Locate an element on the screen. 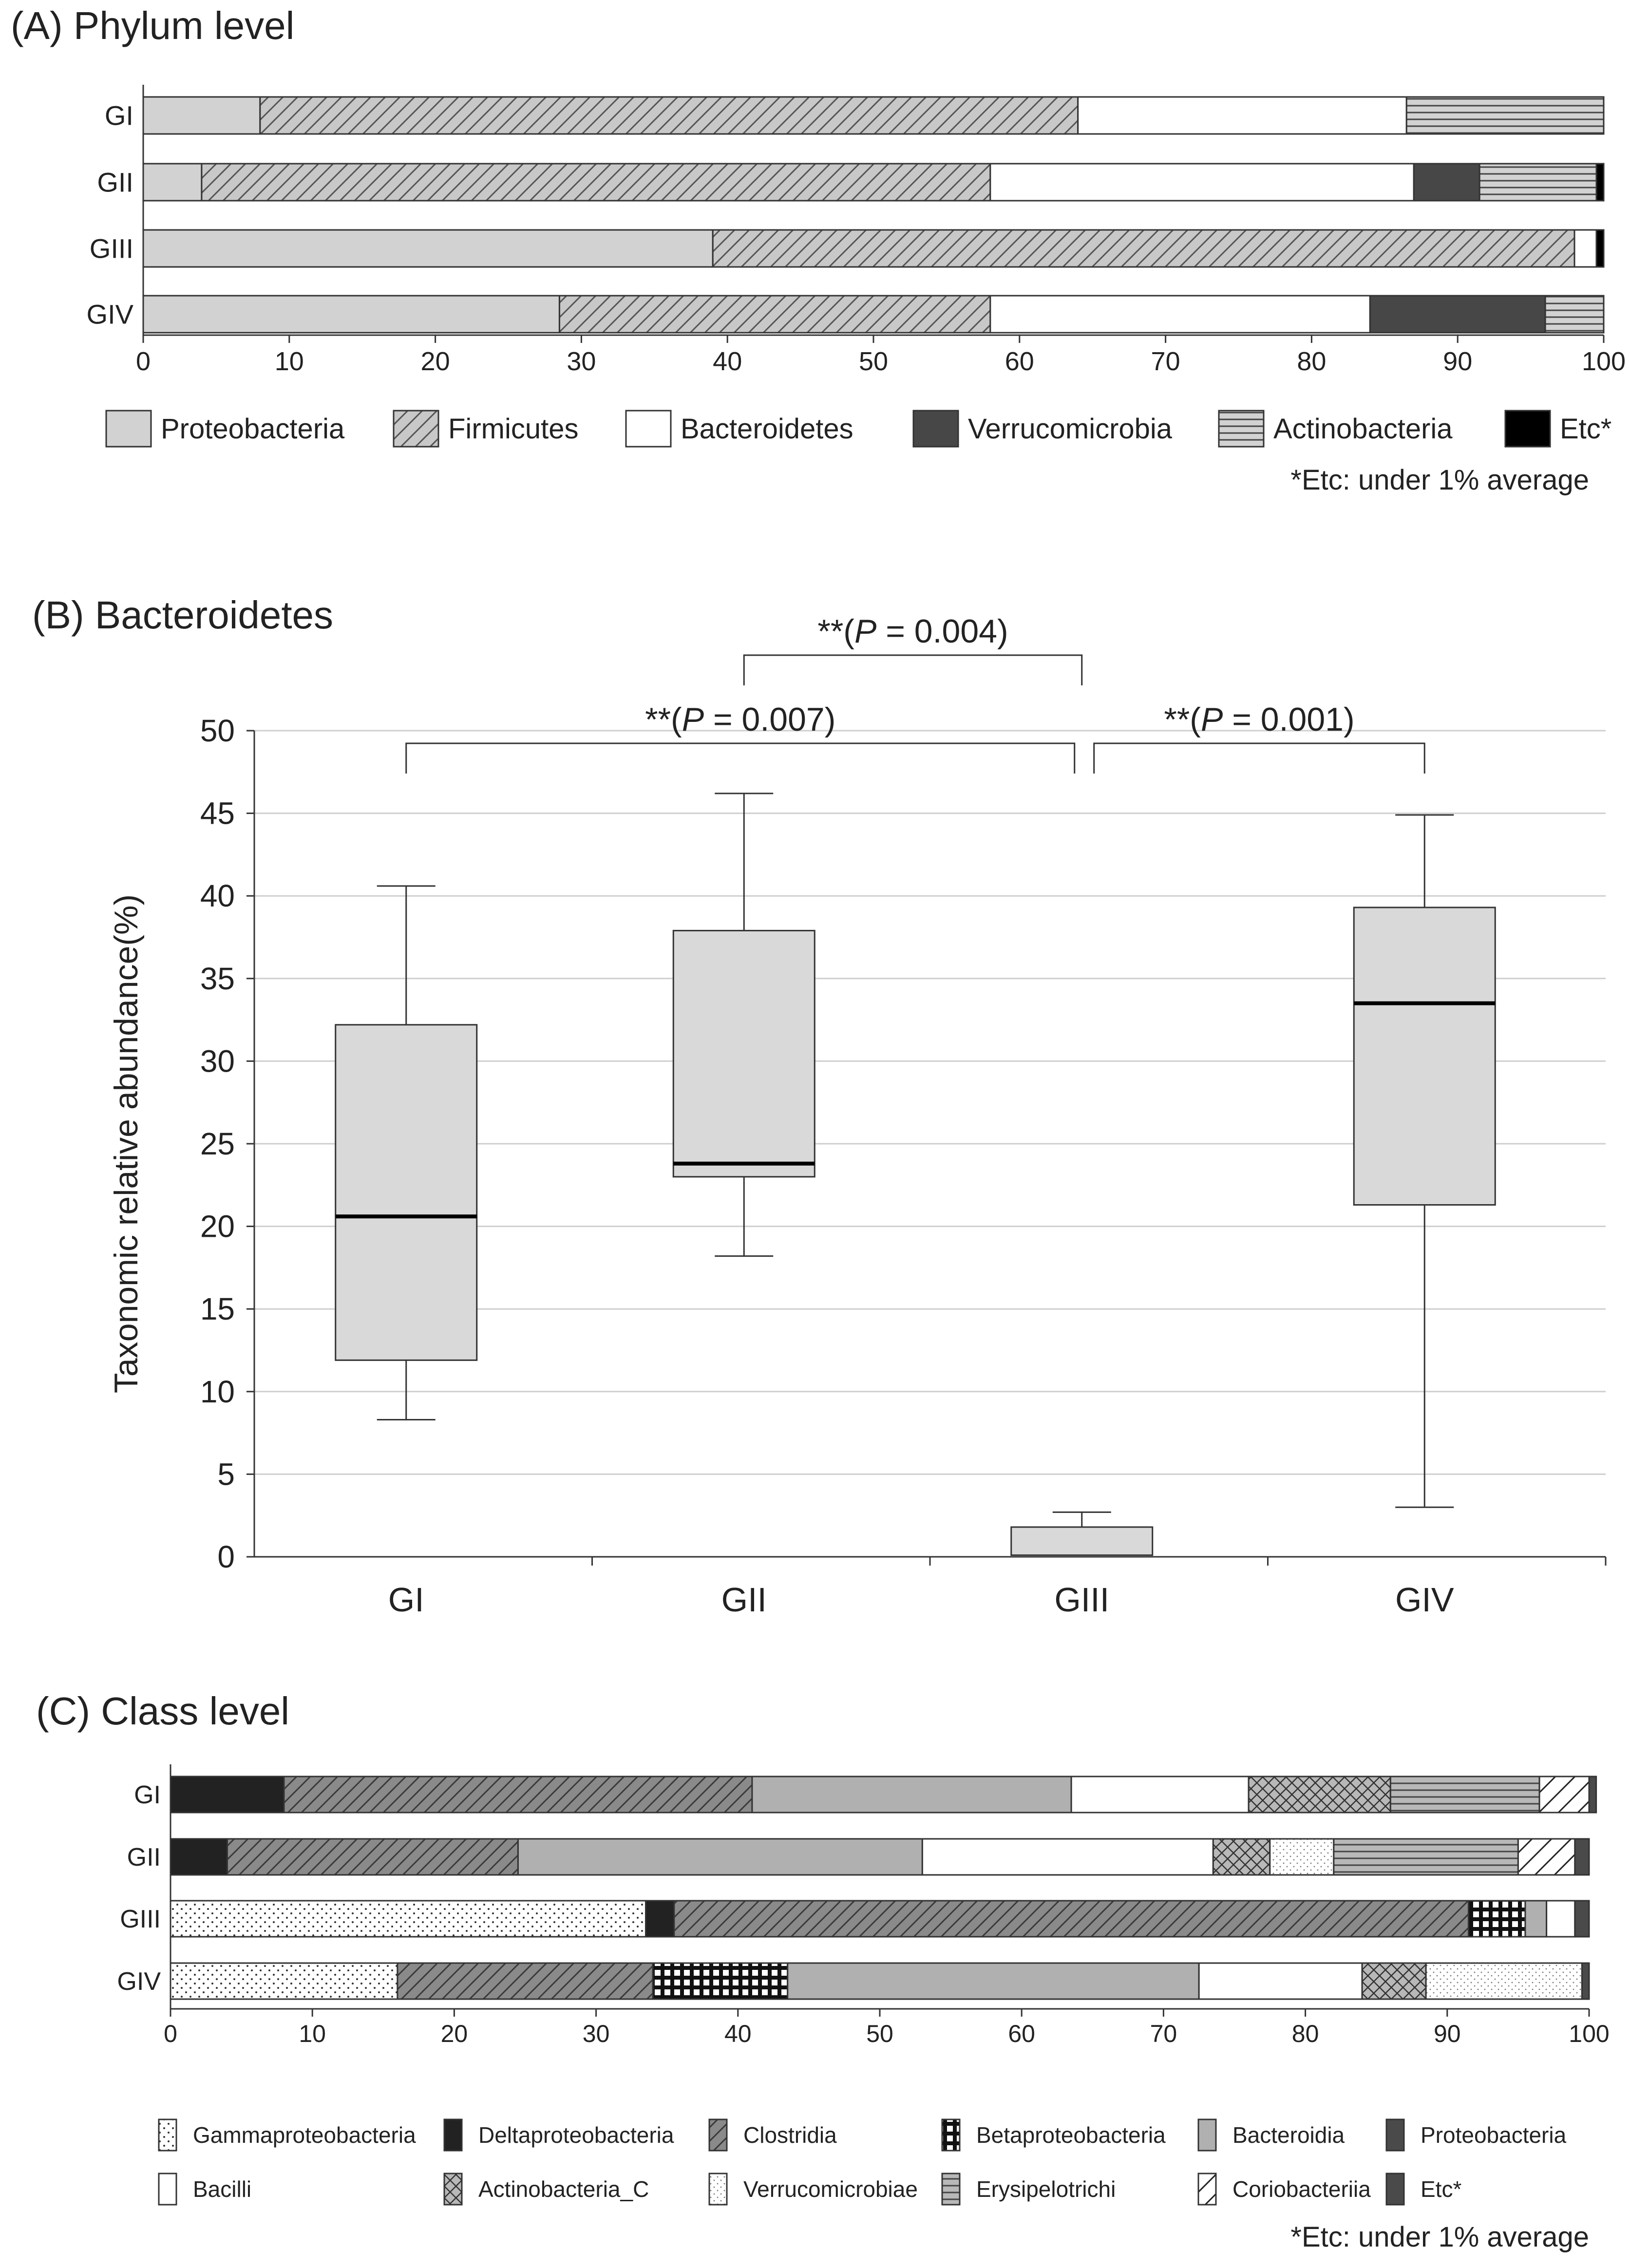  legend-swatch-verrucomicrobiae is located at coordinates (718, 2189).